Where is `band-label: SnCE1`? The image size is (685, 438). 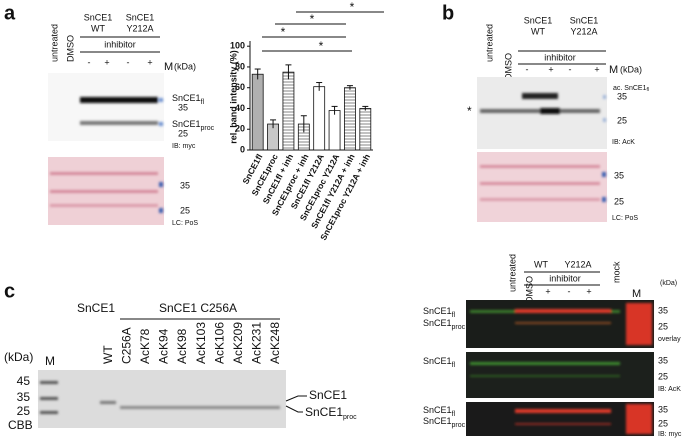
band-label: SnCE1 is located at coordinates (328, 395).